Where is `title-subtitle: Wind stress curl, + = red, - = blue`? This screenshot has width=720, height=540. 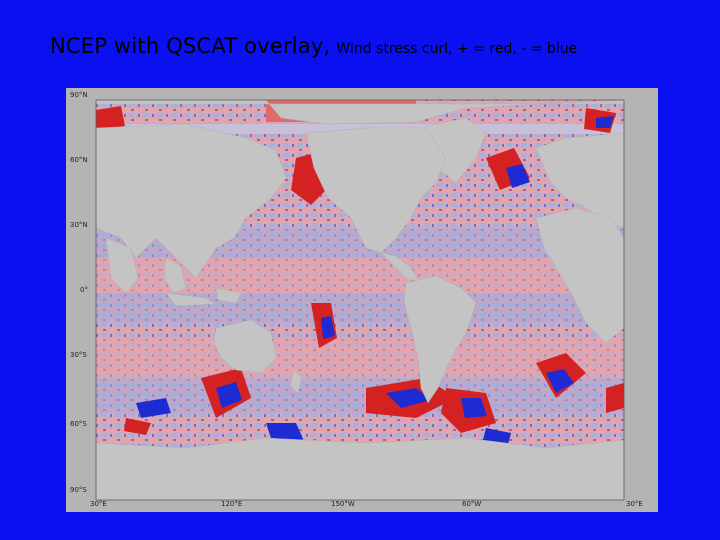
title-subtitle: Wind stress curl, + = red, - = blue is located at coordinates (457, 49).